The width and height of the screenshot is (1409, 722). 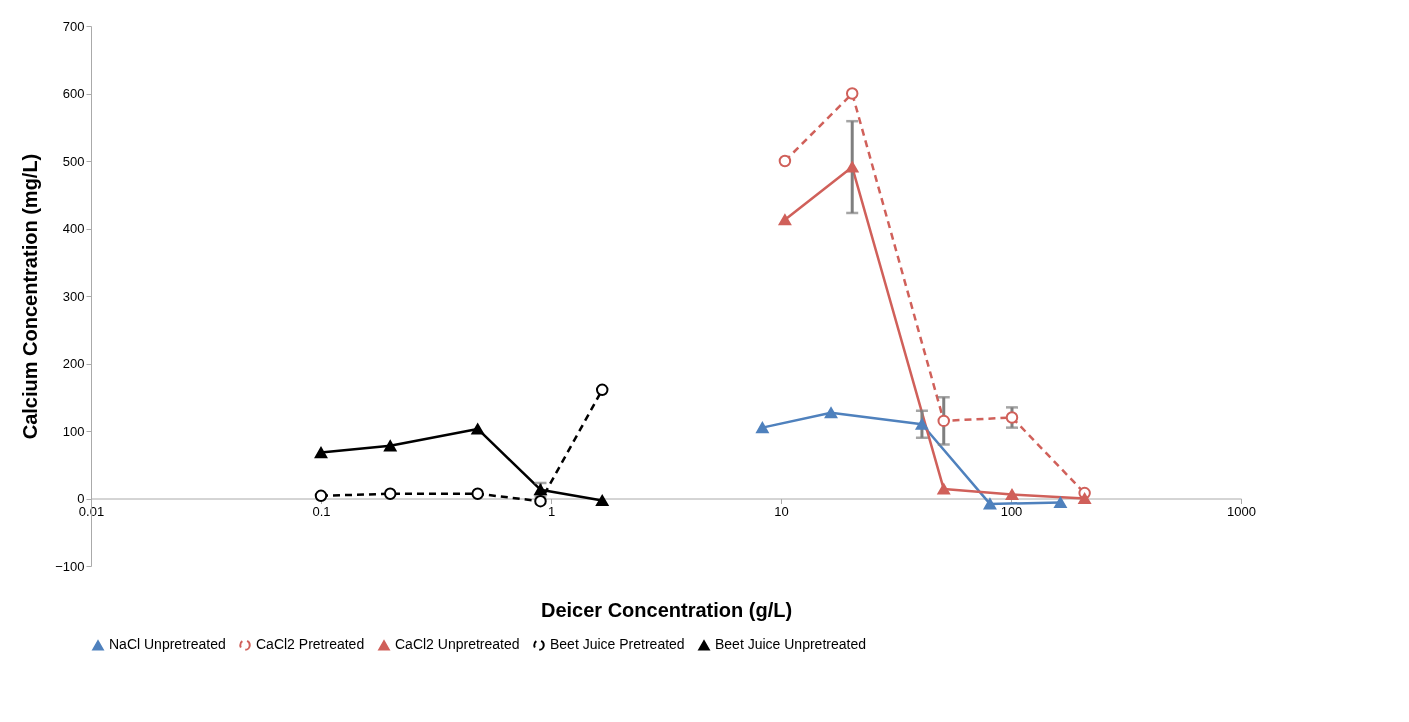 What do you see at coordinates (81, 498) in the screenshot?
I see `y-tick-label: 0` at bounding box center [81, 498].